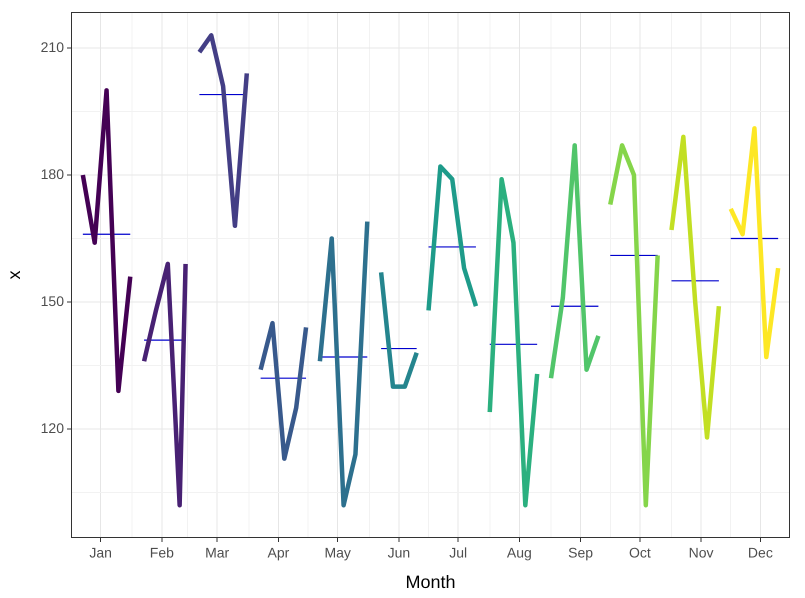 Image resolution: width=805 pixels, height=598 pixels. Describe the element at coordinates (52, 46) in the screenshot. I see `y-tick-label: 210` at that location.